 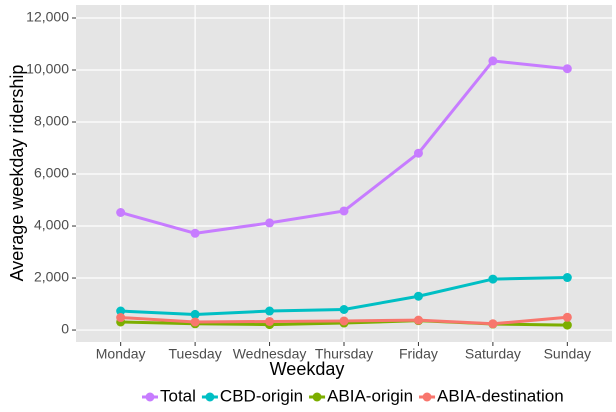 What do you see at coordinates (493, 354) in the screenshot?
I see `x-tick-label: Saturday` at bounding box center [493, 354].